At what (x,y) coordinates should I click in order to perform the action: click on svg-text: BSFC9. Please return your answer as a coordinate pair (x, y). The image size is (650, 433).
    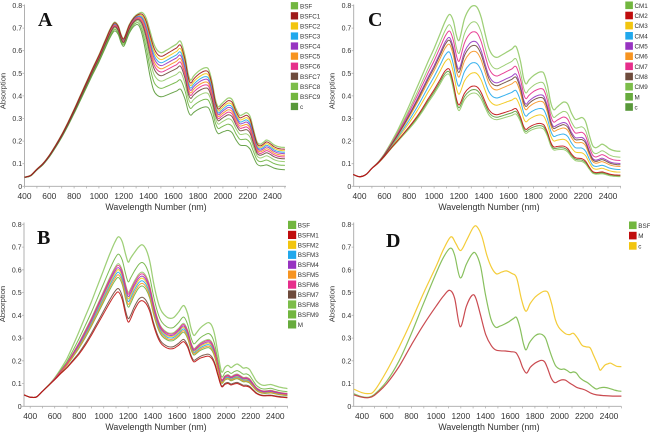
    Looking at the image, I should click on (310, 97).